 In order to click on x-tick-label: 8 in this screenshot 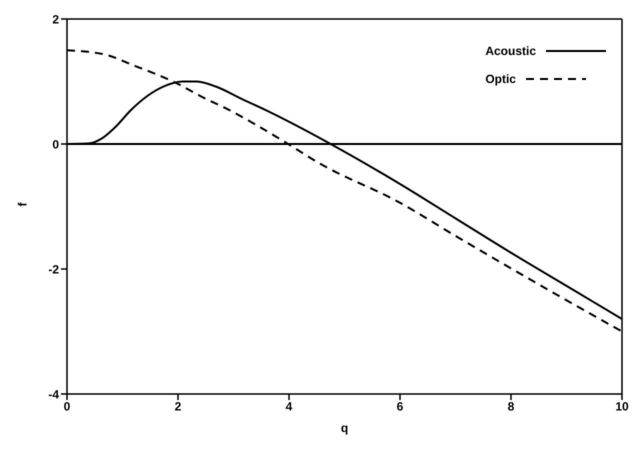, I will do `click(511, 407)`.